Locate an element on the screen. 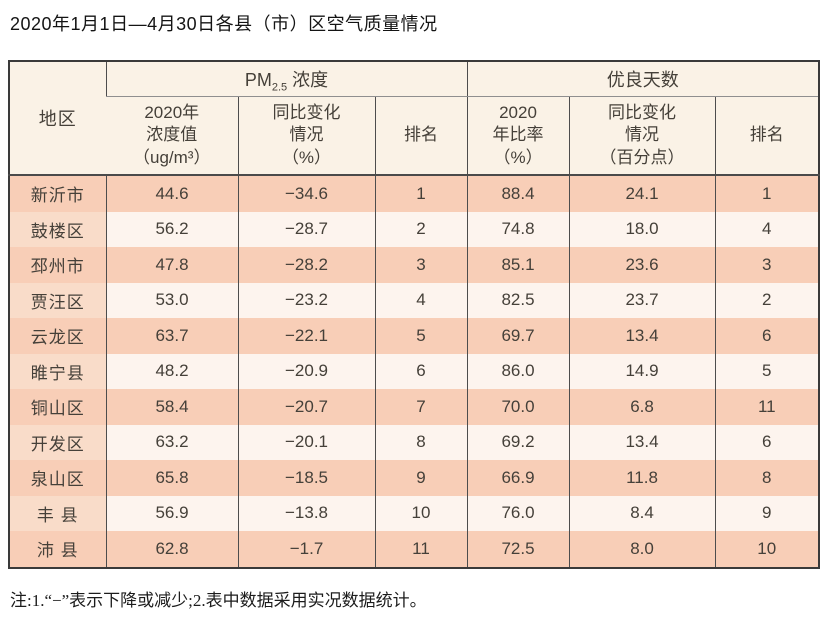 This screenshot has width=825, height=620. table-row: 铜山区 58.4 −20.7 7 70.0 6.8 11 is located at coordinates (414, 407).